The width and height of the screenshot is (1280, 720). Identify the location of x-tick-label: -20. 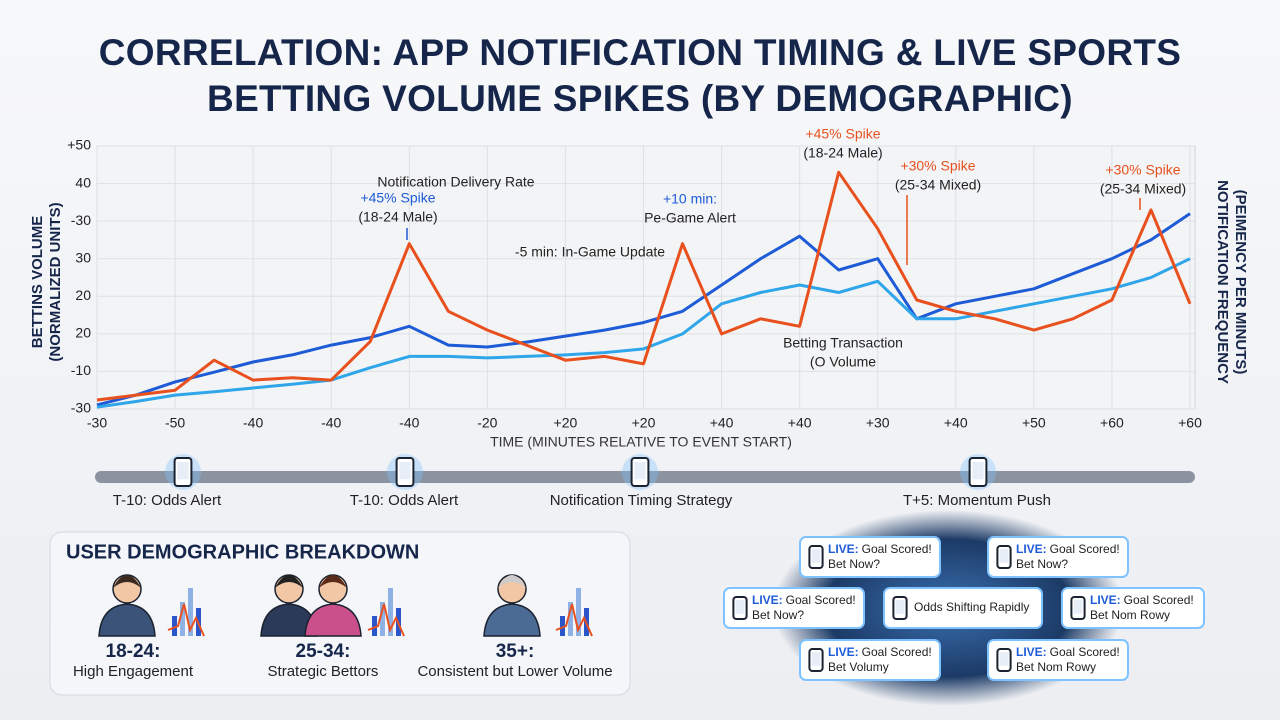
(487, 423).